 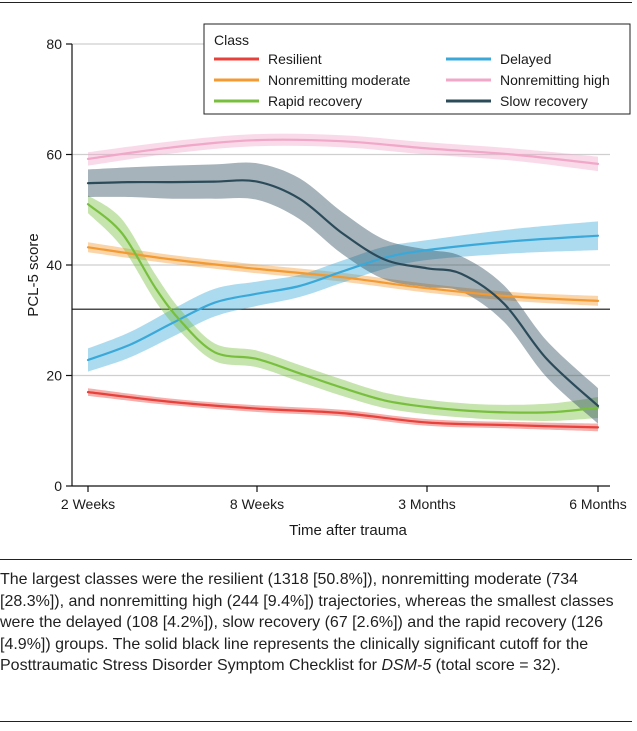 I want to click on bottom-rule, so click(x=316, y=721).